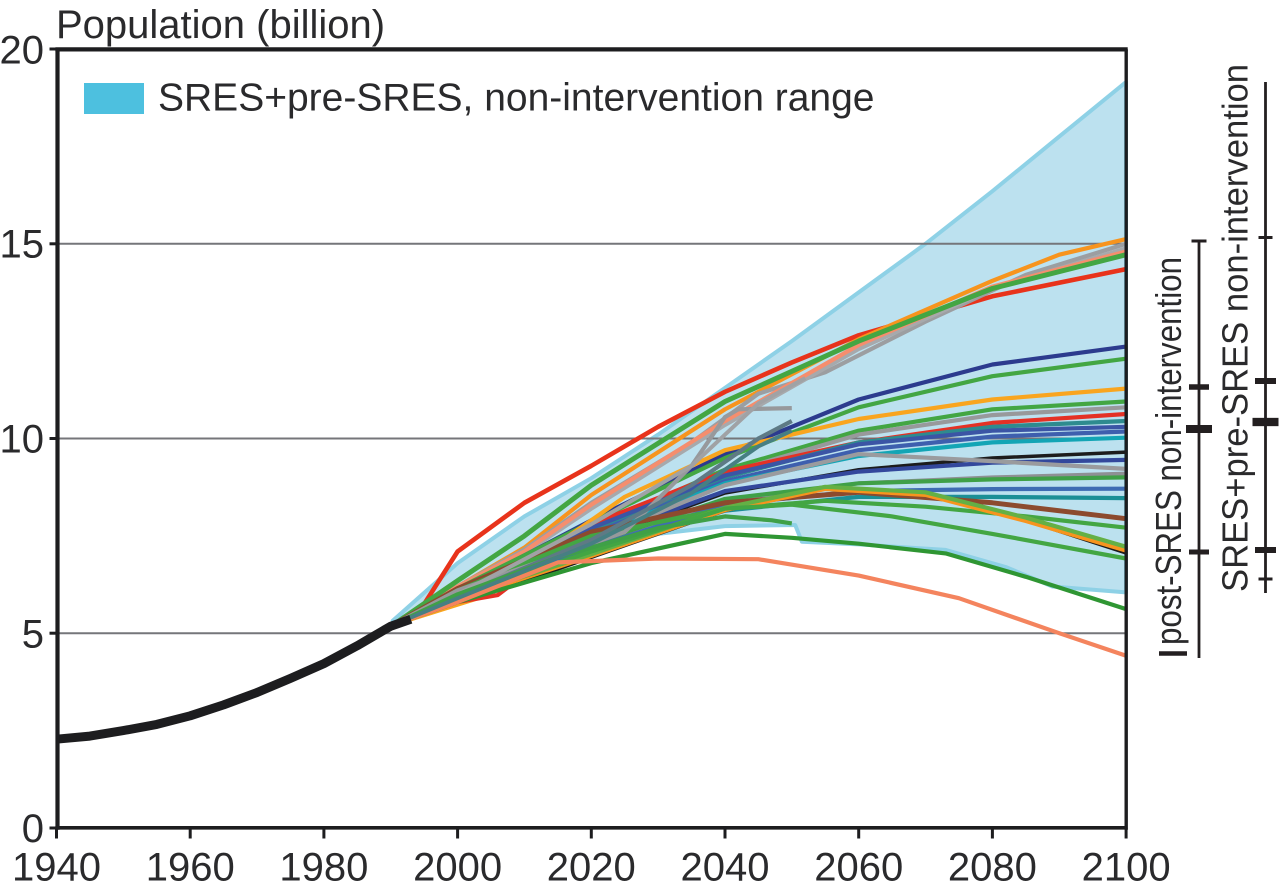 This screenshot has width=1280, height=895. I want to click on svg-text: 2020, so click(591, 868).